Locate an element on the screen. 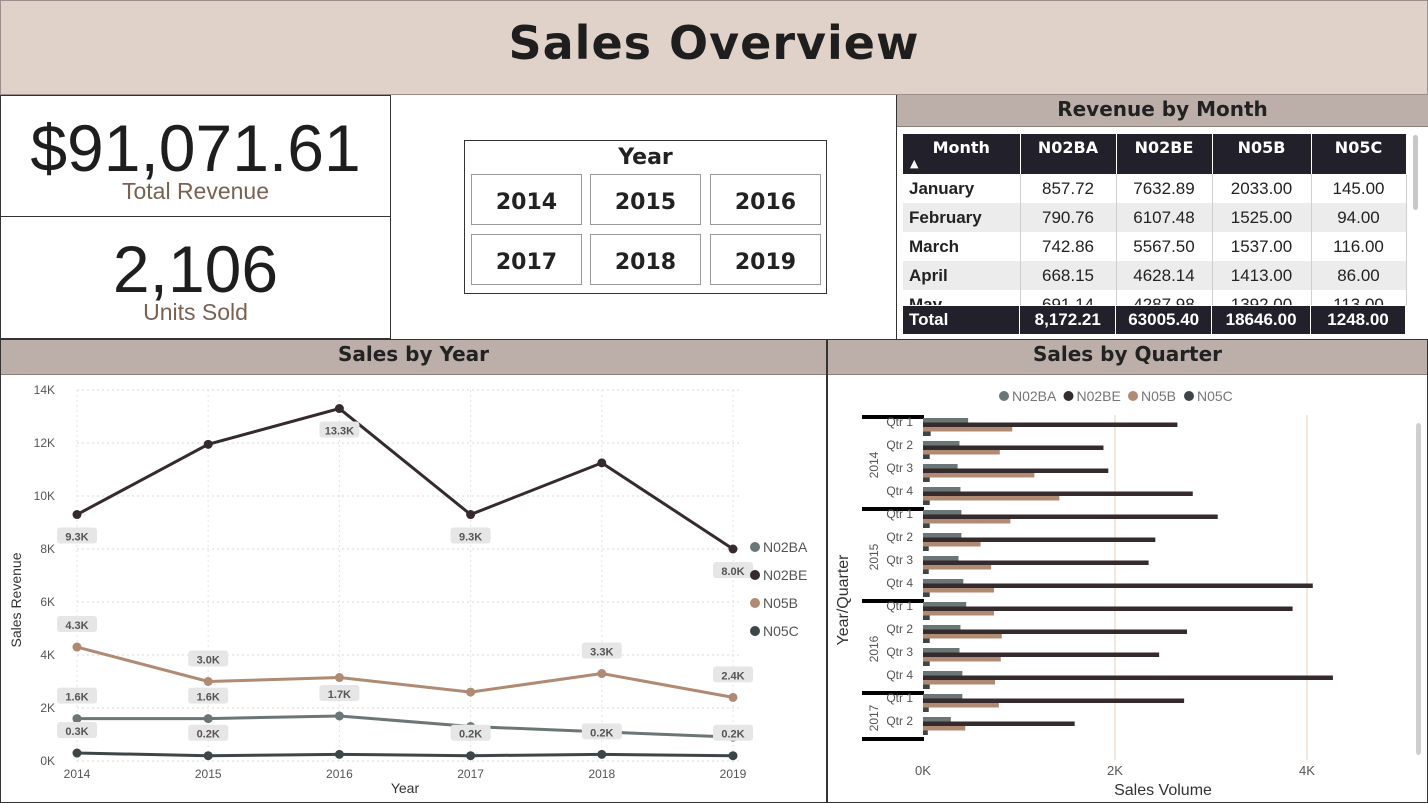 The image size is (1428, 803). table-cell: 742.86 is located at coordinates (1068, 246).